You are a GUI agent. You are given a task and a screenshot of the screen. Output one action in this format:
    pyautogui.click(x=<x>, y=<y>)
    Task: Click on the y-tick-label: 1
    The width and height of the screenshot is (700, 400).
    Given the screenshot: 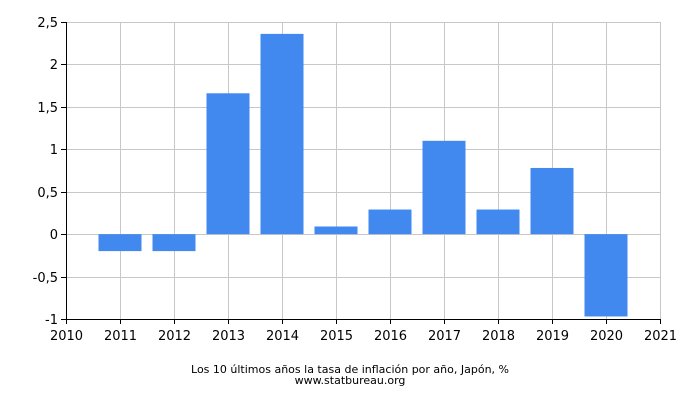 What is the action you would take?
    pyautogui.click(x=54, y=150)
    